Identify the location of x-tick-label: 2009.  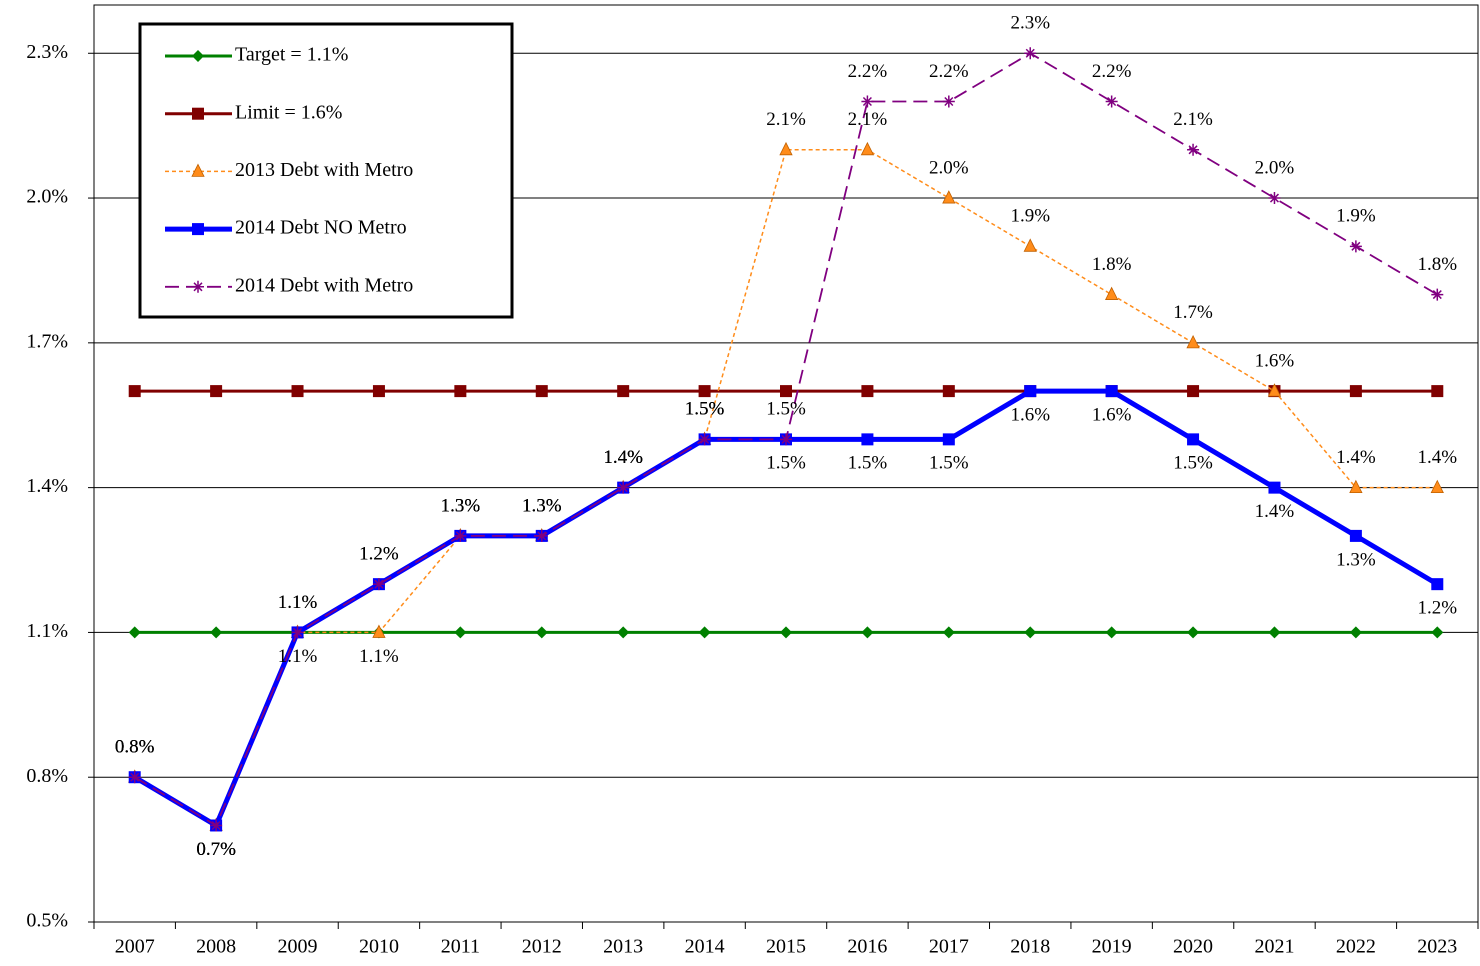
(298, 947).